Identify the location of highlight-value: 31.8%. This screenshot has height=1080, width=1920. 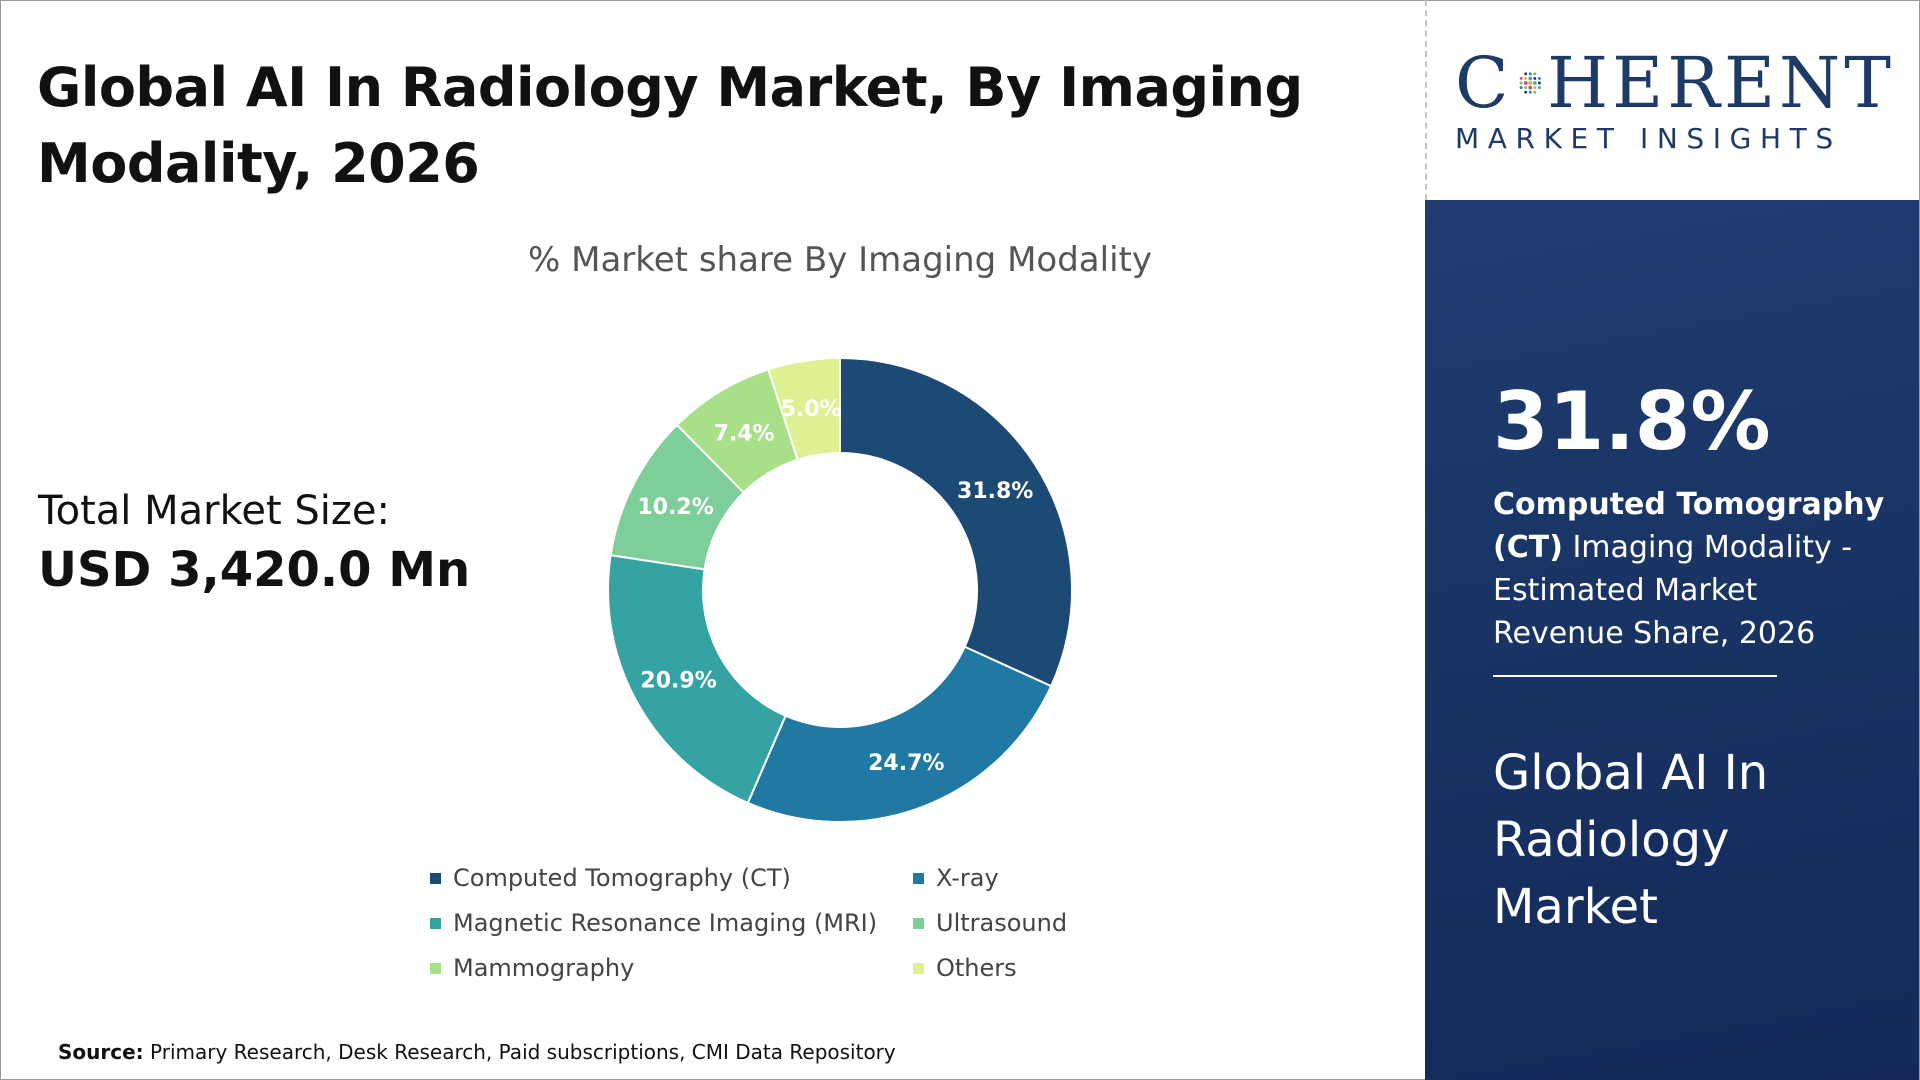
(1632, 421).